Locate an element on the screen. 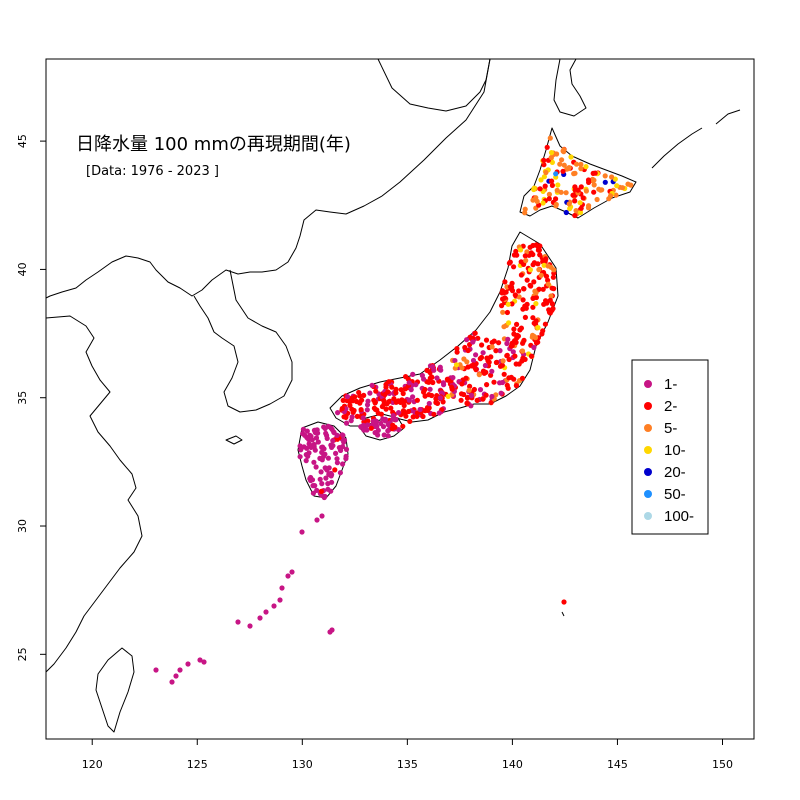 Image resolution: width=800 pixels, height=800 pixels. x-tick-label: 130 is located at coordinates (302, 764).